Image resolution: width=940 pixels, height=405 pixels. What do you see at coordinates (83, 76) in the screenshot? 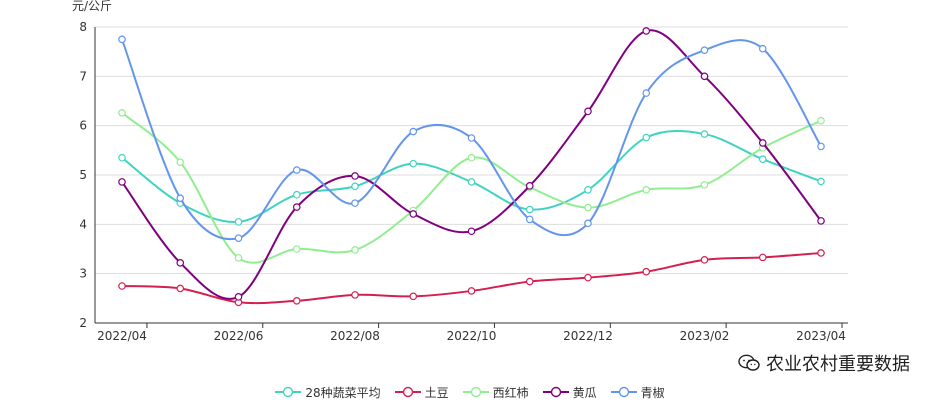
I see `y-tick-label: 7` at bounding box center [83, 76].